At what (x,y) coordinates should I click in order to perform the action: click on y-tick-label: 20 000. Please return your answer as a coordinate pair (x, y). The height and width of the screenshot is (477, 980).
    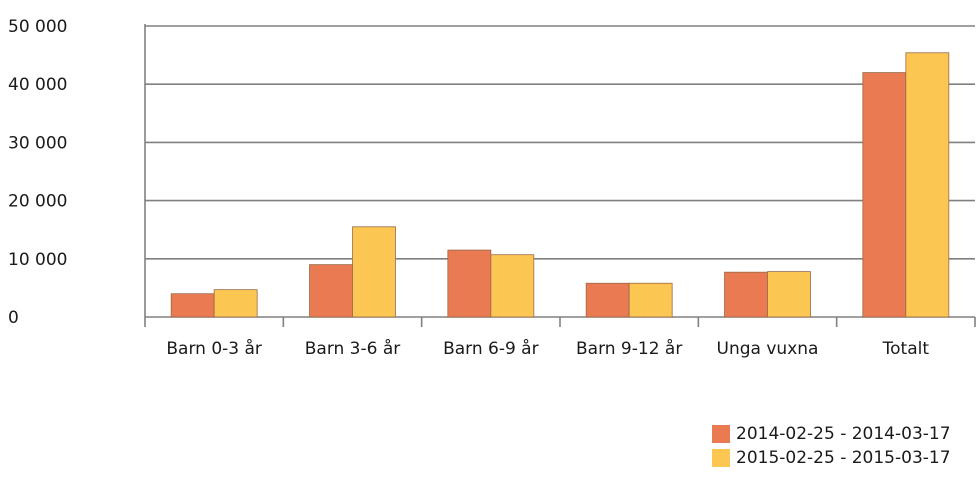
    Looking at the image, I should click on (37, 202).